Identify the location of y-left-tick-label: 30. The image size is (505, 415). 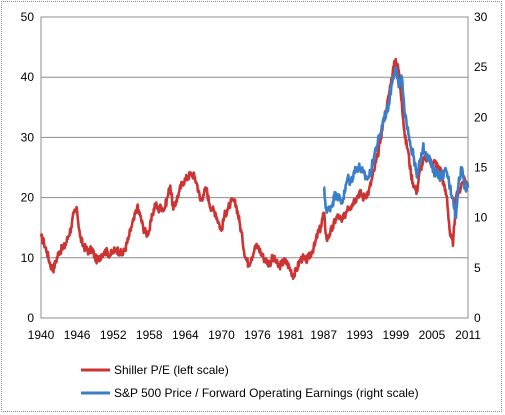
(28, 137).